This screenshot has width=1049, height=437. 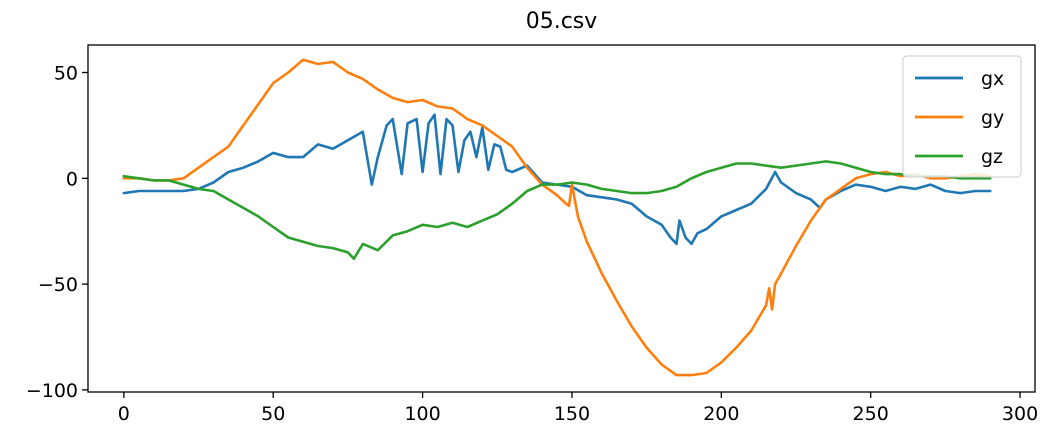 I want to click on y-tick-label: 50, so click(x=66, y=74).